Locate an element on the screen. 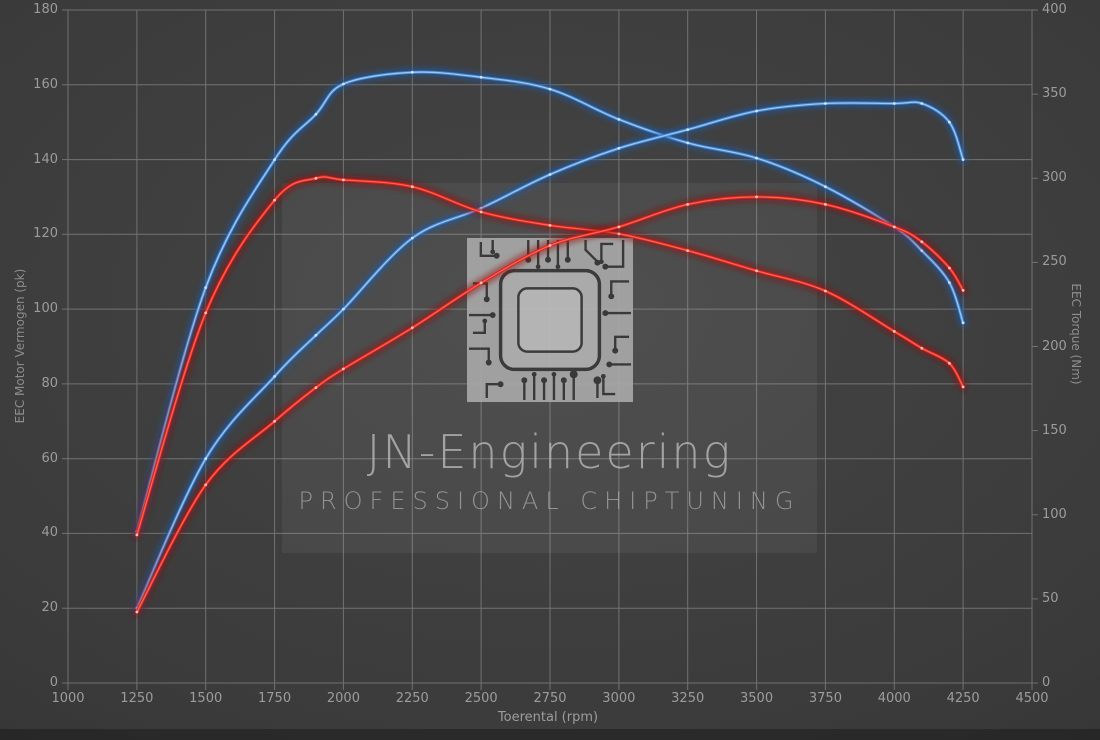 Image resolution: width=1100 pixels, height=740 pixels. x-tick-label: 4000 is located at coordinates (894, 698).